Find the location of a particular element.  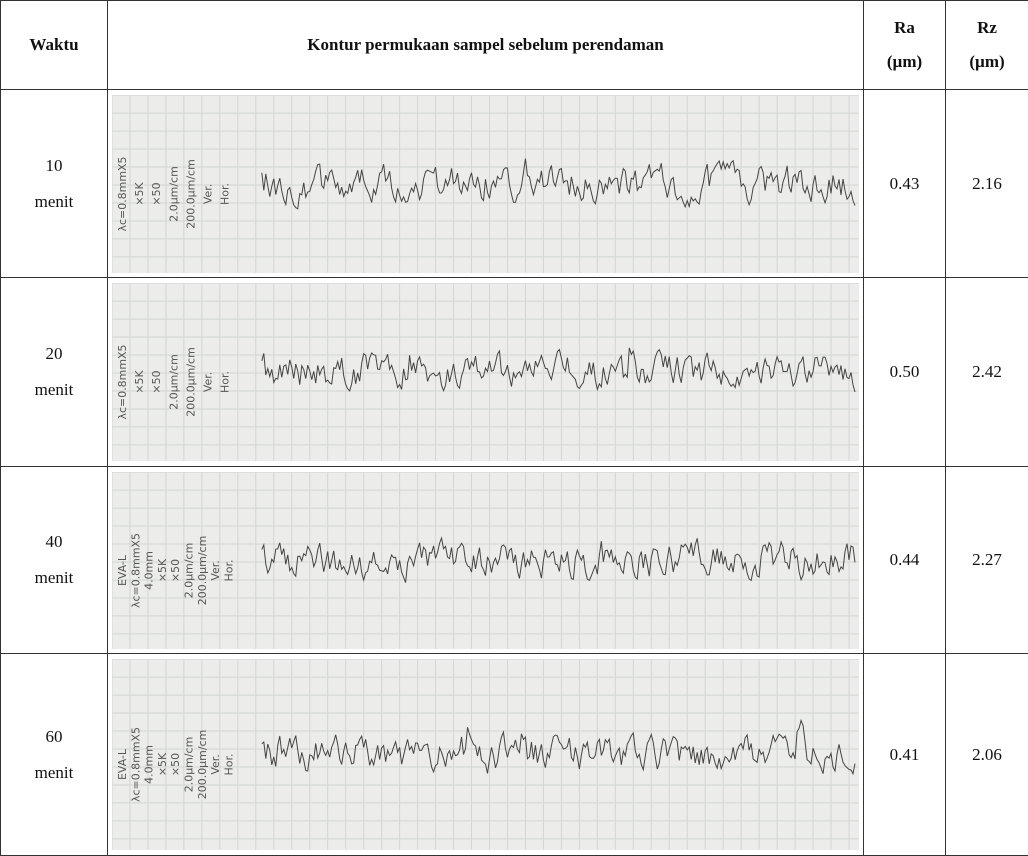

time-cell: 40 menit is located at coordinates (54, 560).